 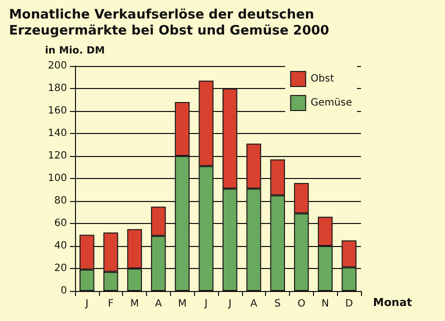 What do you see at coordinates (301, 304) in the screenshot?
I see `x-tick-label: O` at bounding box center [301, 304].